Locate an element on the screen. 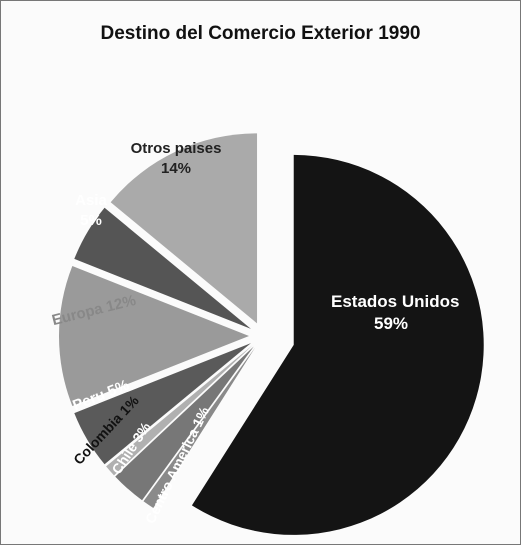  slice-value: 14% is located at coordinates (176, 168).